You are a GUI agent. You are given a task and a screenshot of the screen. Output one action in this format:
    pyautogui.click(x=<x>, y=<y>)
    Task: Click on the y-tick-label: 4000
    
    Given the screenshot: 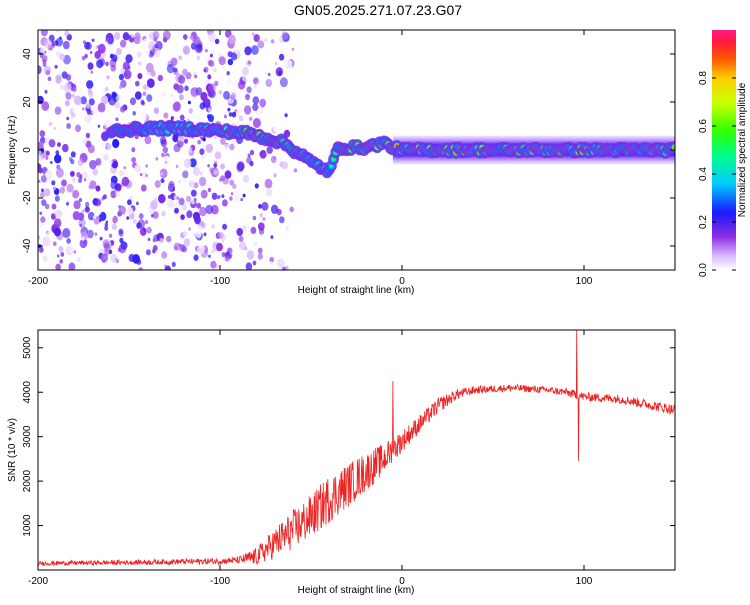 What is the action you would take?
    pyautogui.click(x=27, y=392)
    